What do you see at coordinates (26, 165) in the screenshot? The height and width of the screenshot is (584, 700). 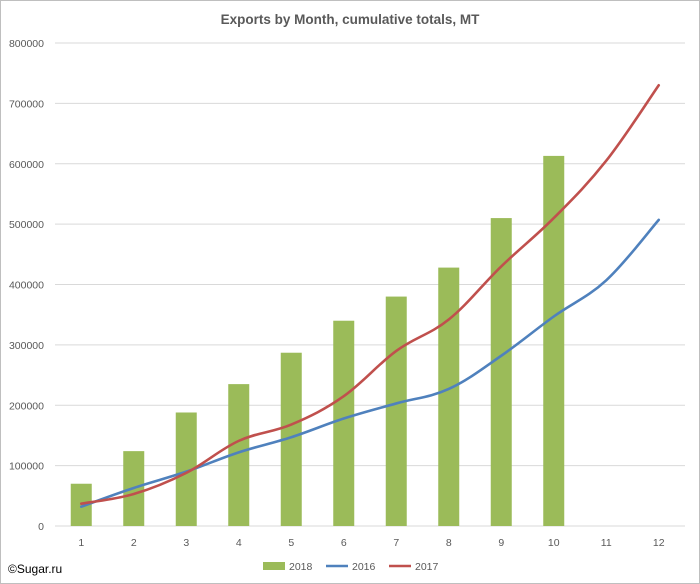 I see `y-tick-label: 600000` at bounding box center [26, 165].